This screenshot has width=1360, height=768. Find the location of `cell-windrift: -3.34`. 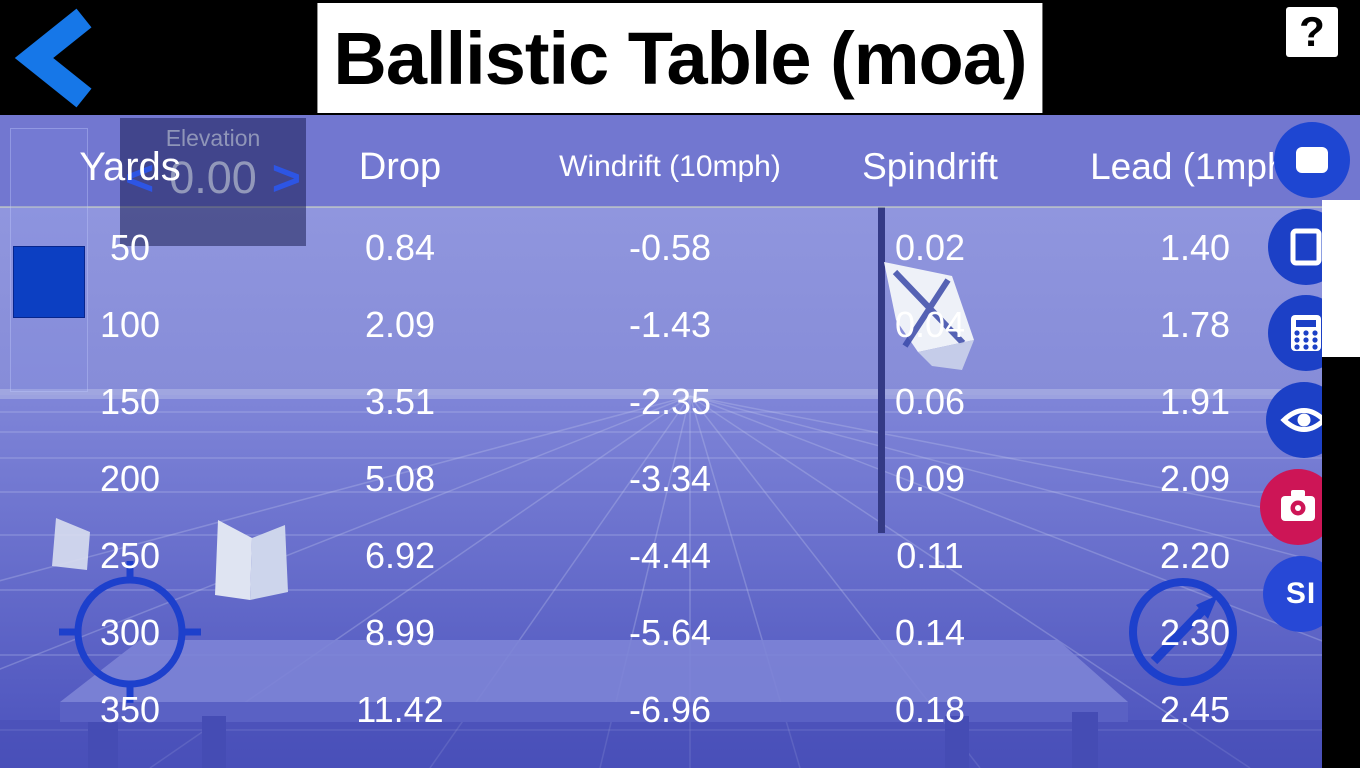

cell-windrift: -3.34 is located at coordinates (670, 478).